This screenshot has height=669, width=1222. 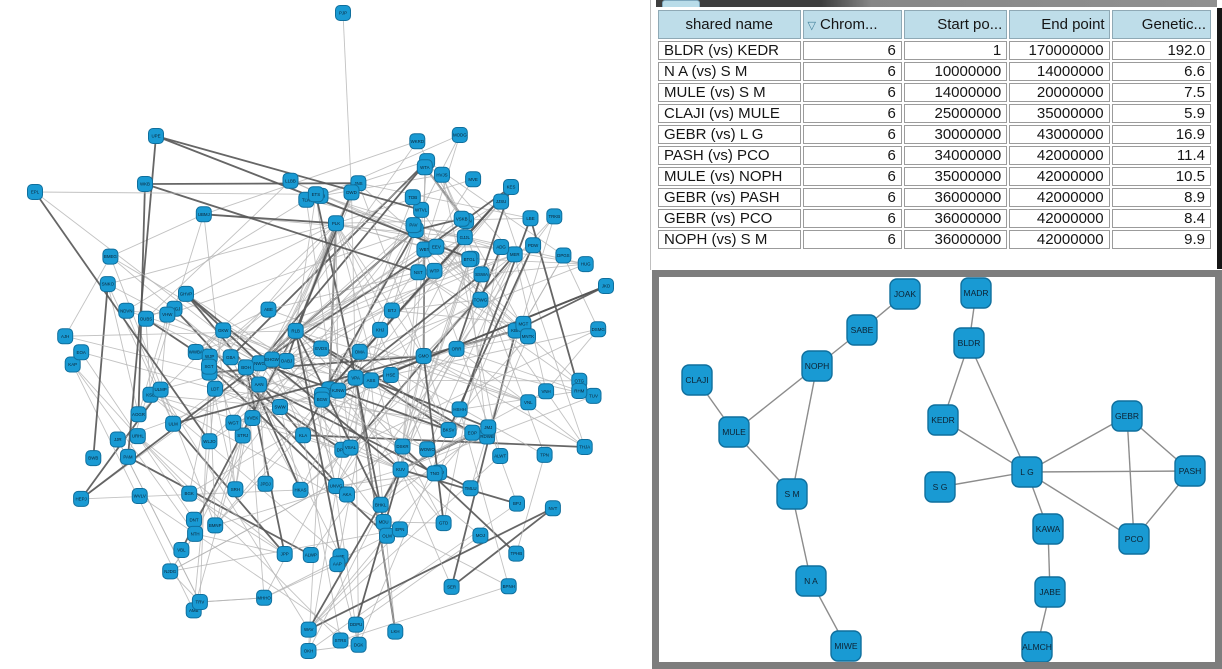 What do you see at coordinates (464, 237) in the screenshot?
I see `network-node: GJJL` at bounding box center [464, 237].